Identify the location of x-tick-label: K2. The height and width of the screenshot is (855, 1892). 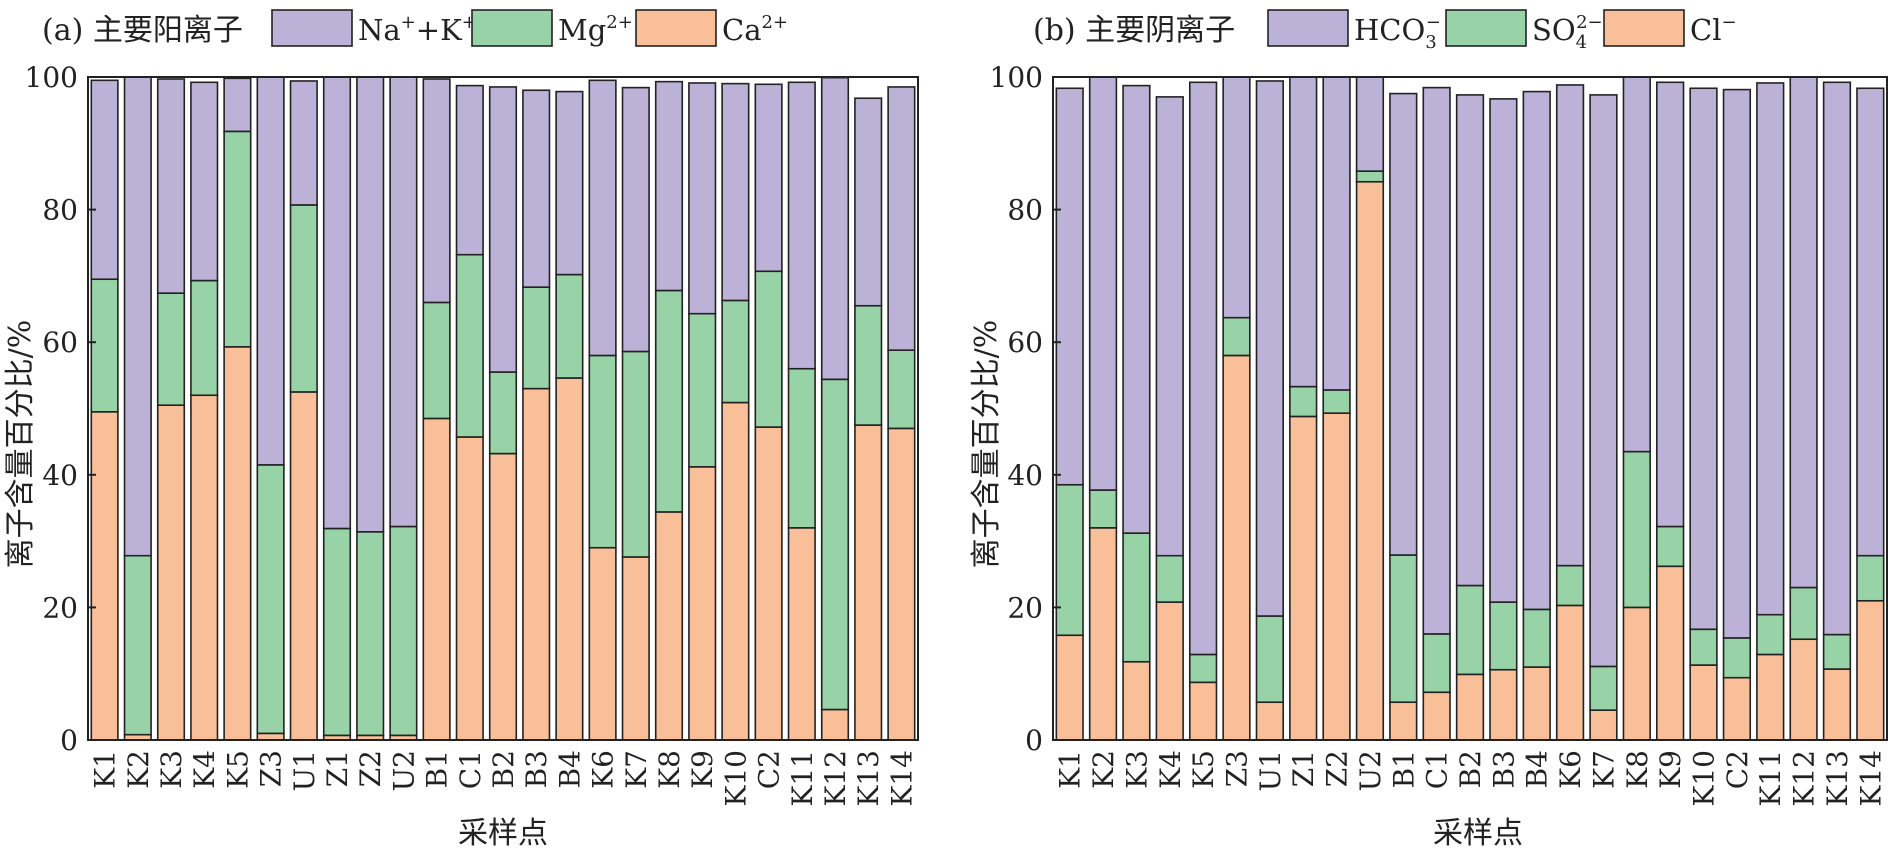
(138, 769).